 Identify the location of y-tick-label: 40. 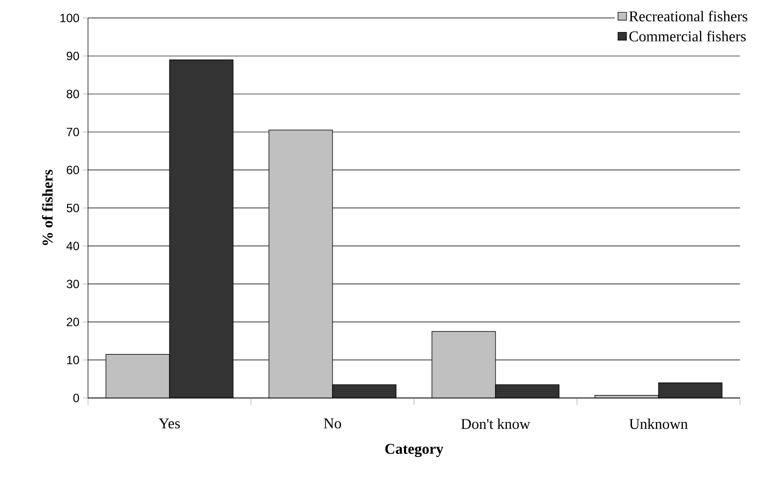
(73, 246).